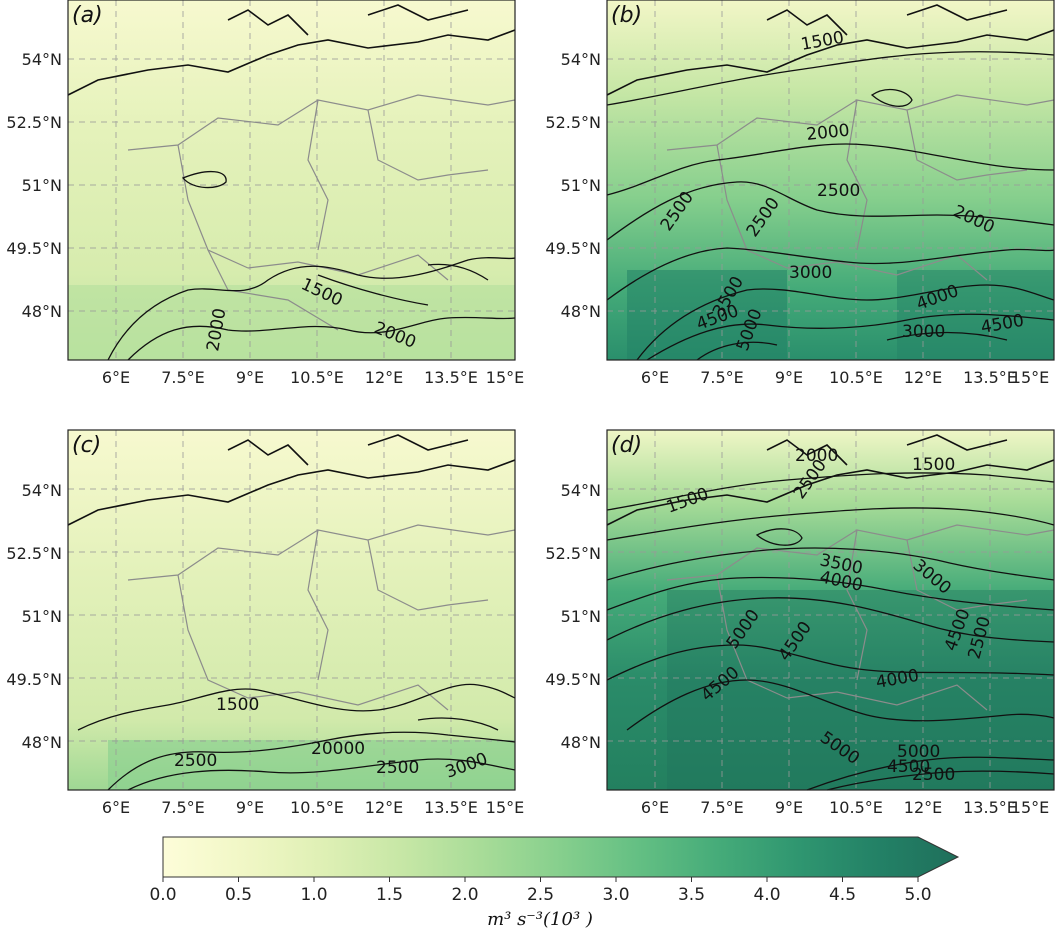 This screenshot has width=1059, height=941. Describe the element at coordinates (162, 895) in the screenshot. I see `colorbar-tick-label: 0.0` at that location.